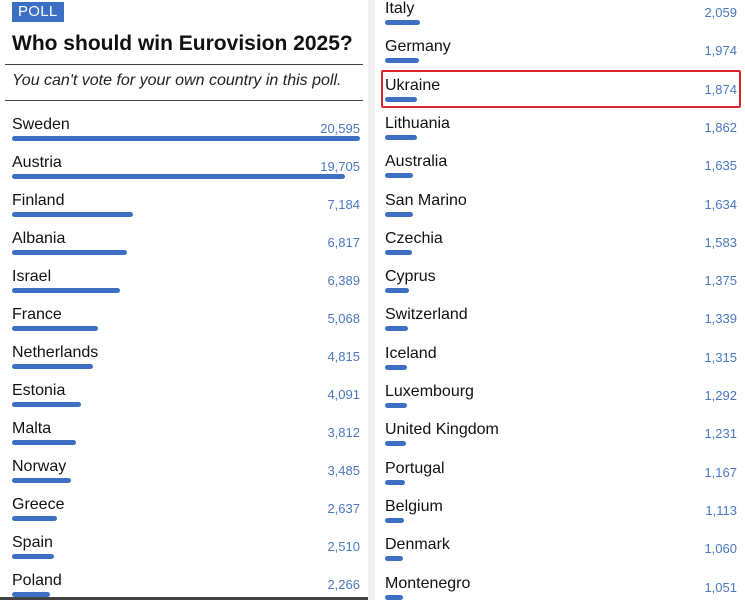 This screenshot has height=610, width=745. What do you see at coordinates (720, 204) in the screenshot?
I see `poll-option-votes: 1,634` at bounding box center [720, 204].